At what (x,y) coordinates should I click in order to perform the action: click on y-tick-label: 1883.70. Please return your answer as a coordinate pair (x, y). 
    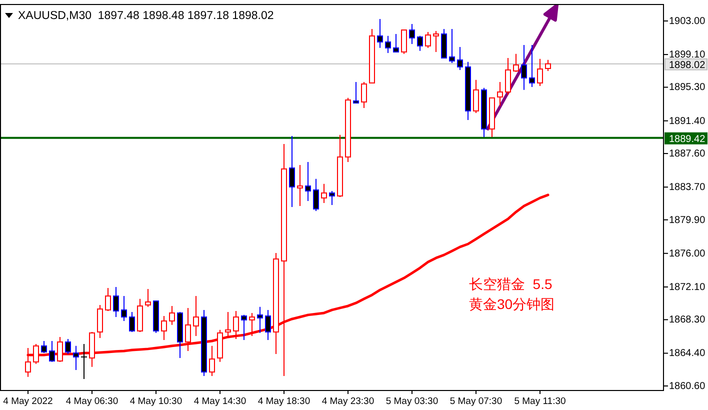
    Looking at the image, I should click on (687, 188).